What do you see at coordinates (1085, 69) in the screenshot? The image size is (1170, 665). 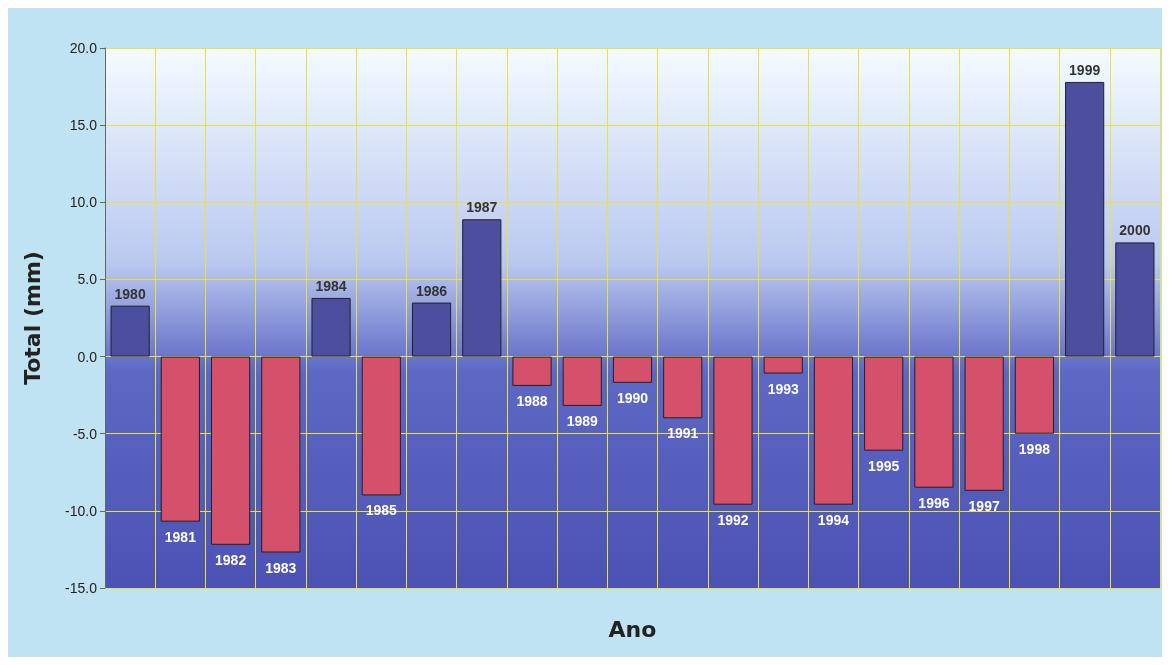 I see `x-tick-label: 1999` at bounding box center [1085, 69].